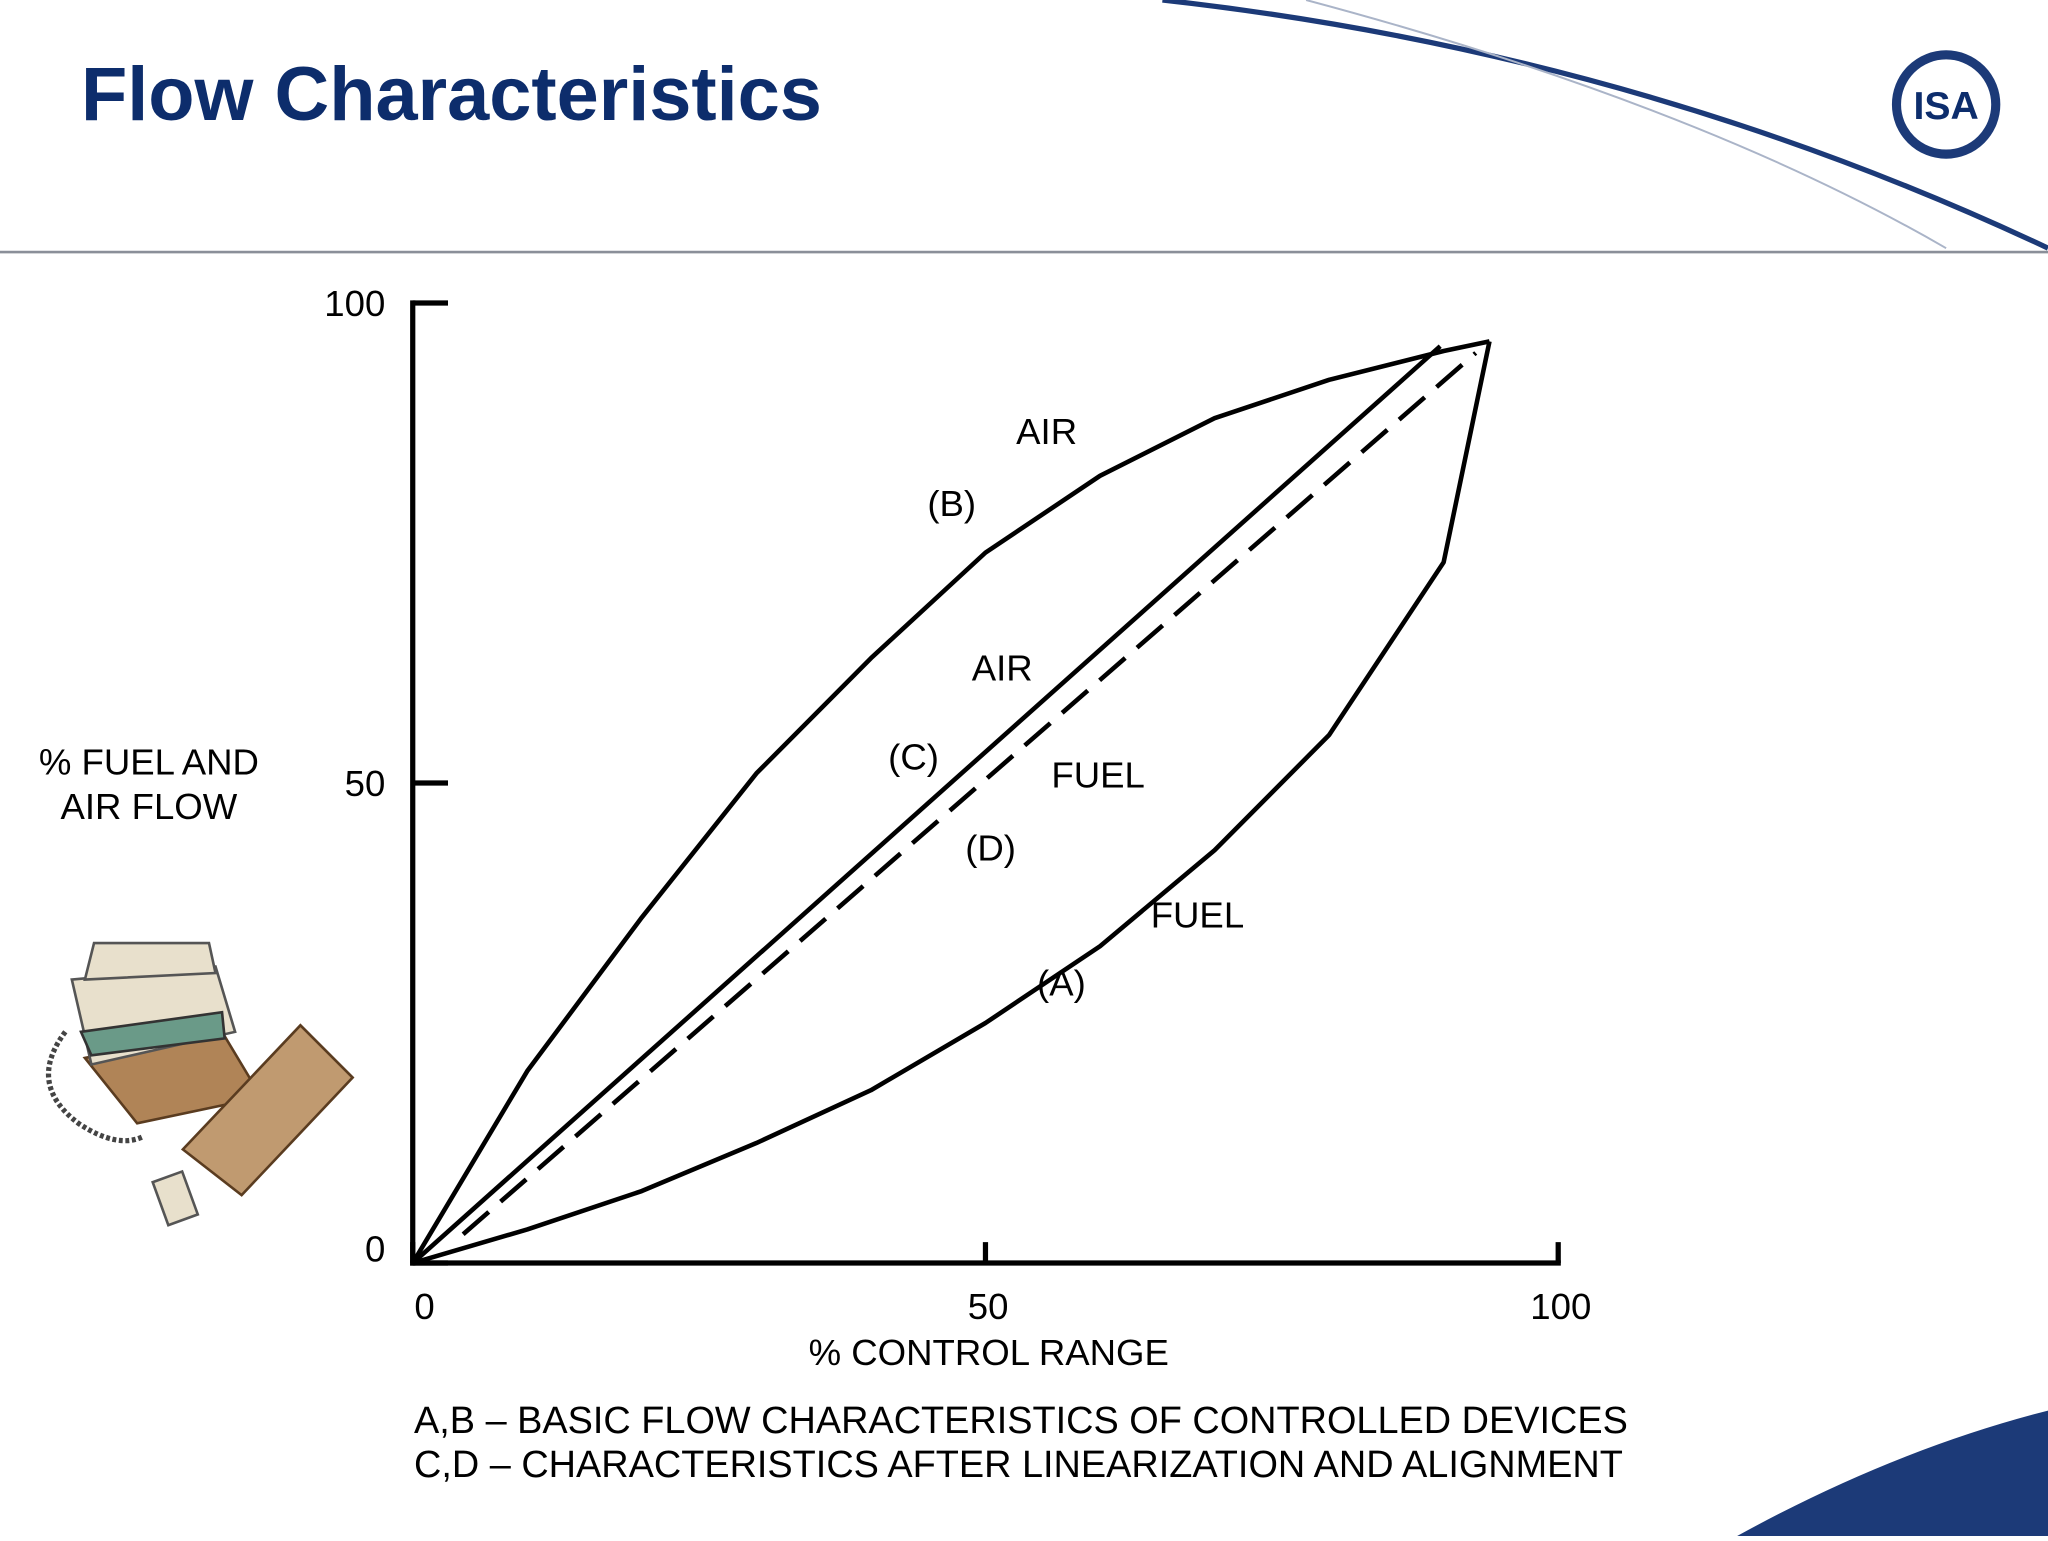 This screenshot has height=1541, width=2048. Describe the element at coordinates (990, 848) in the screenshot. I see `series-label: (D)` at that location.